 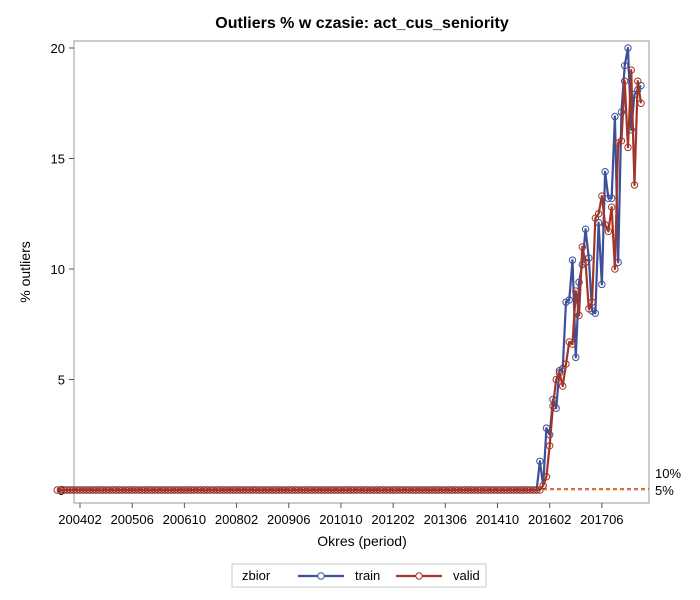 What do you see at coordinates (340, 519) in the screenshot?
I see `x-tick-label: 201010` at bounding box center [340, 519].